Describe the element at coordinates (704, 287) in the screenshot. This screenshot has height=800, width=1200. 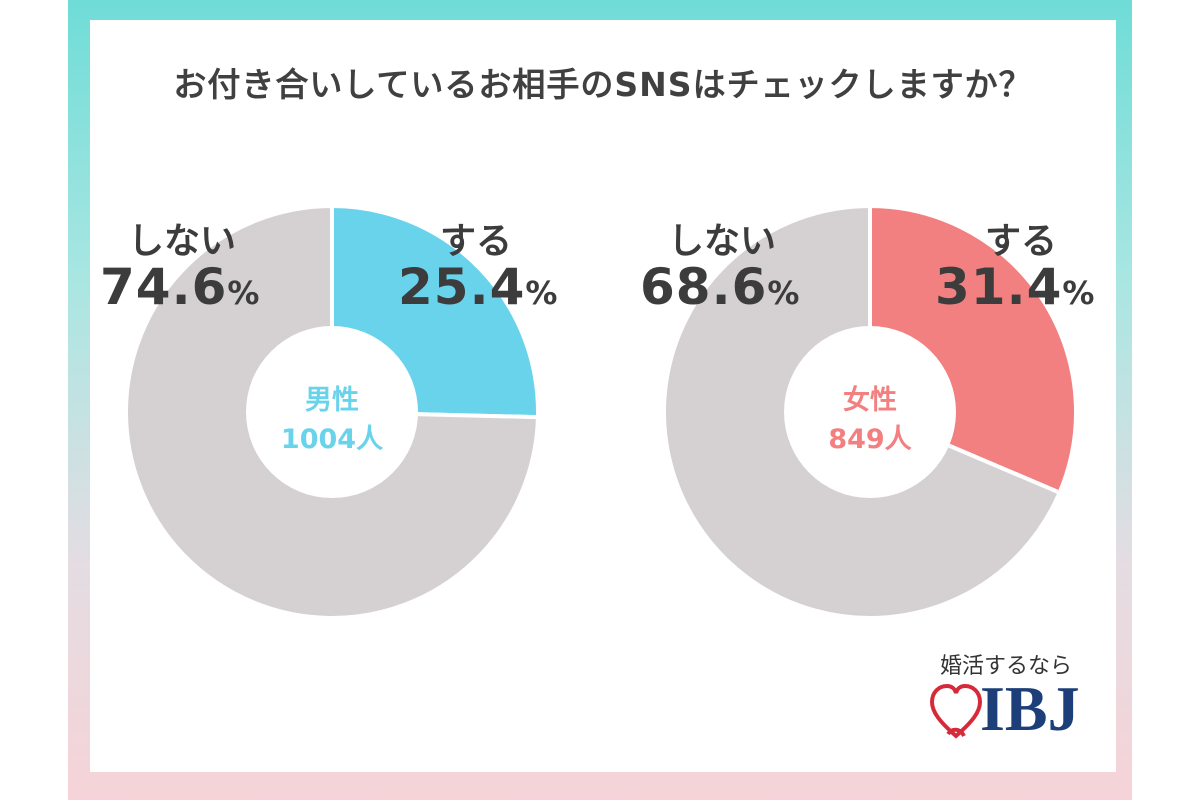
I see `female-no-value-number: 68.6` at that location.